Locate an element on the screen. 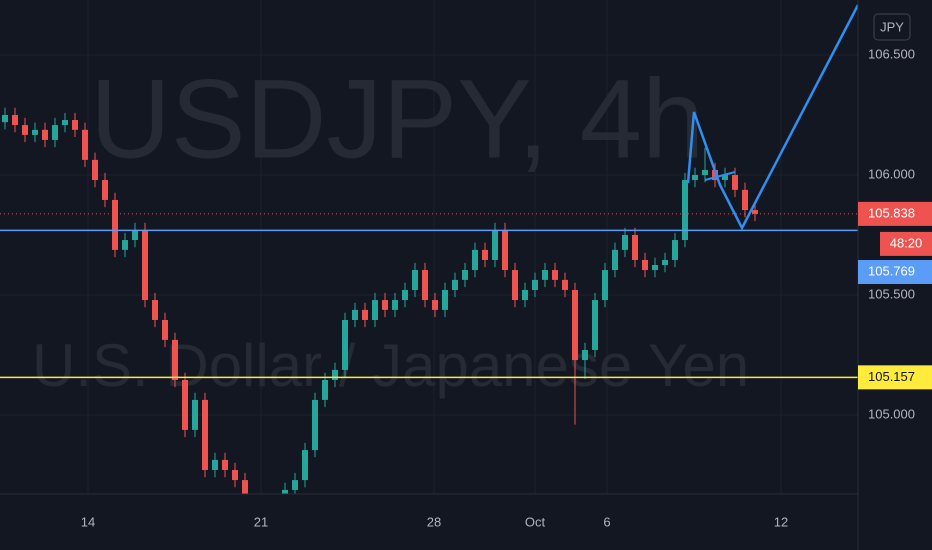 The image size is (932, 550). y-tick-label: 105.000 is located at coordinates (891, 413).